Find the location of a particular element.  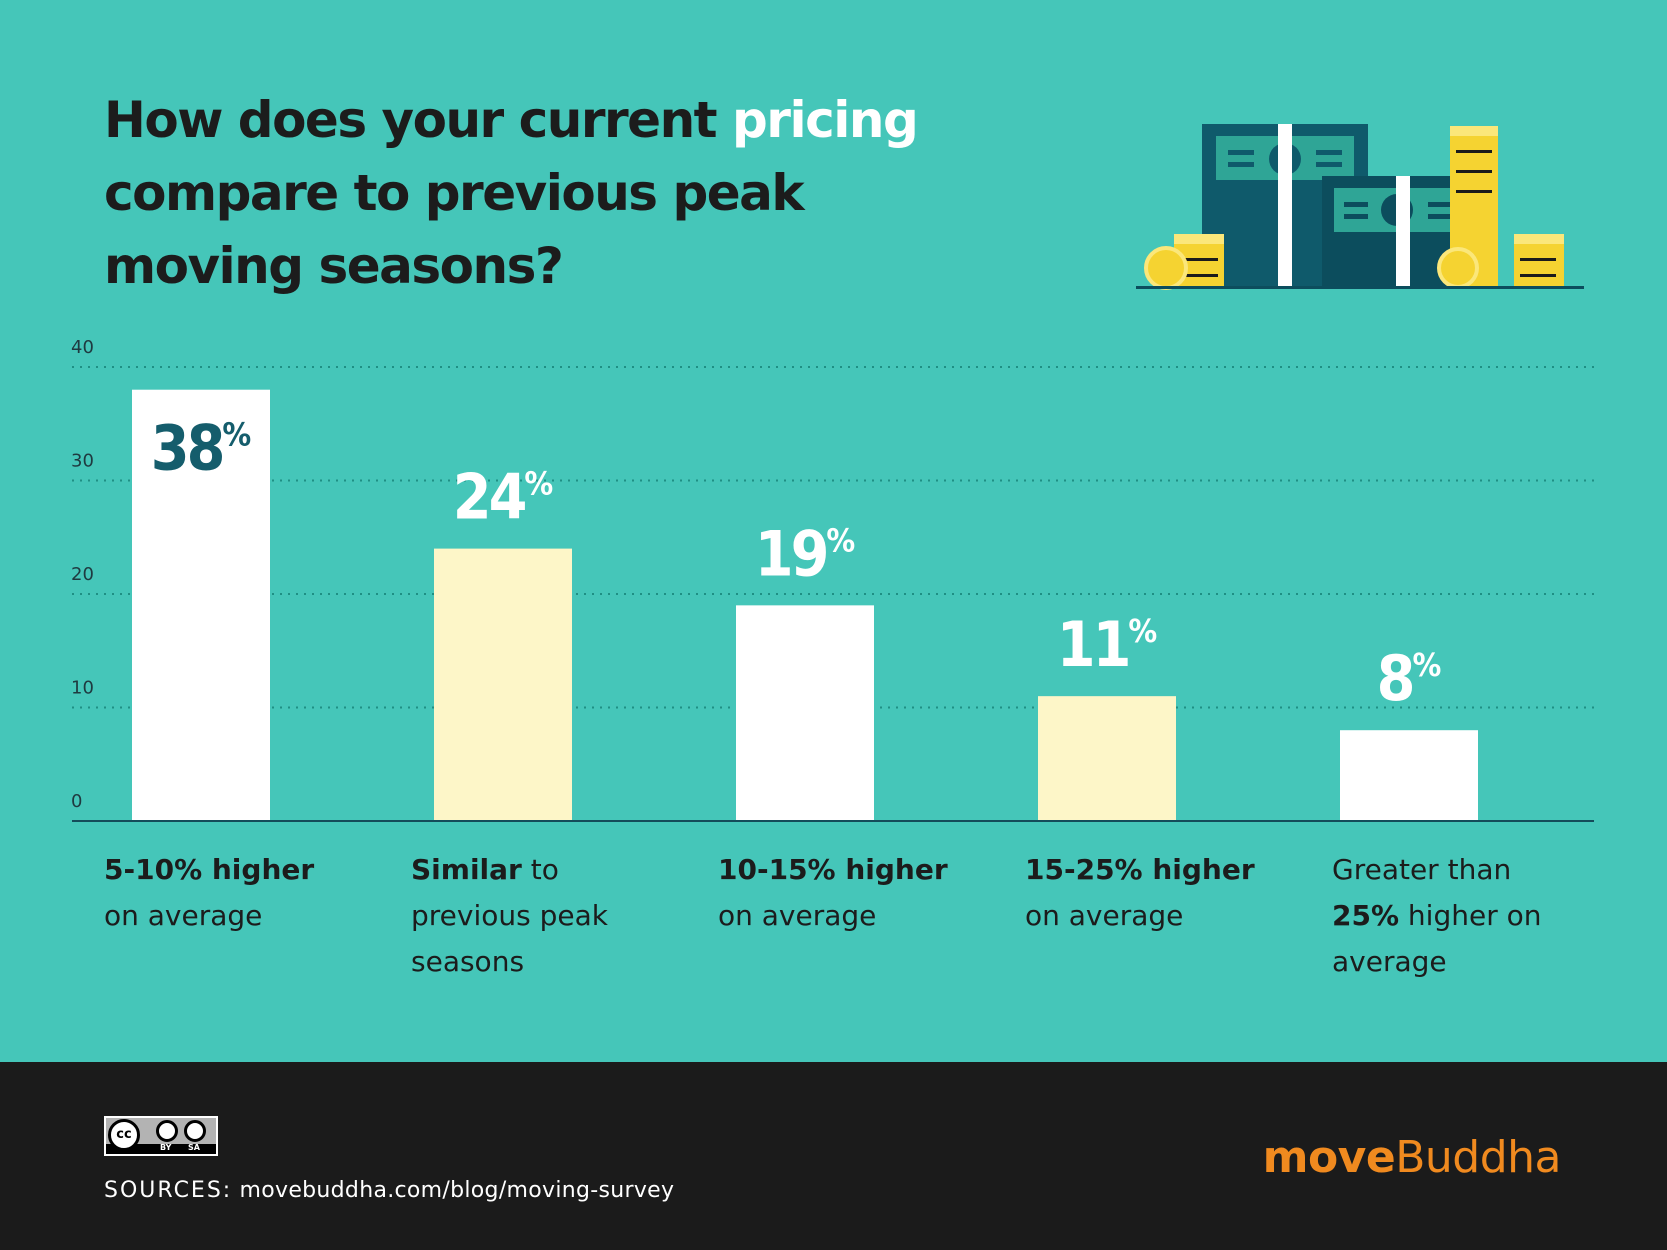

share-alike-icon is located at coordinates (195, 1131).